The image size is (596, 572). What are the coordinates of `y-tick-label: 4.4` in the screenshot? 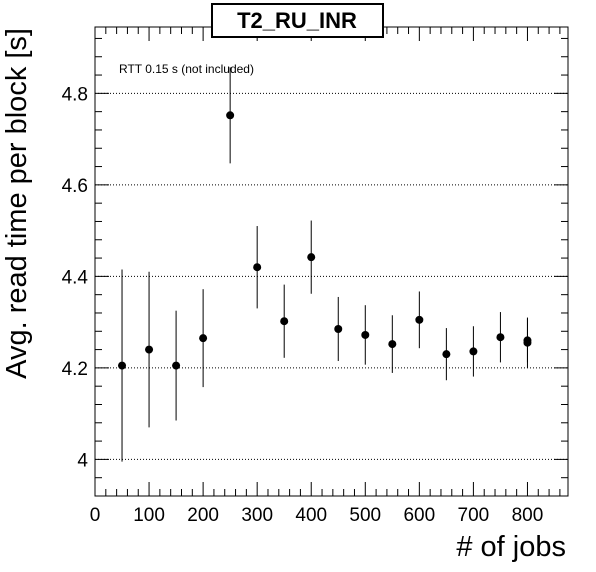 It's located at (75, 277).